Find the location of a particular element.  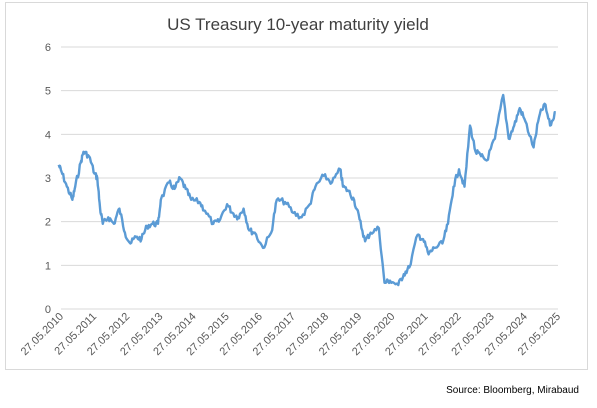

y-tick-label: 2 is located at coordinates (48, 223).